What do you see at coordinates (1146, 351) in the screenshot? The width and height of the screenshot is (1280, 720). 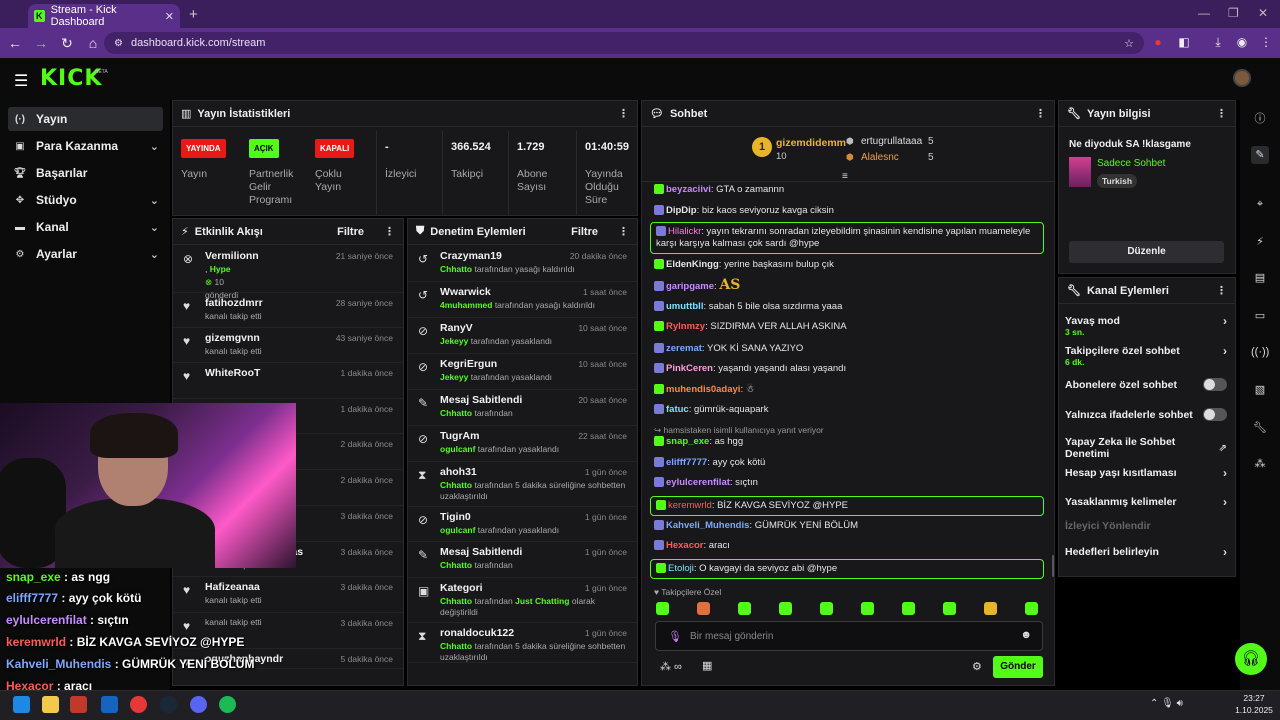 I see `channel-action-row: Takipçilere özel sohbet ›` at bounding box center [1146, 351].